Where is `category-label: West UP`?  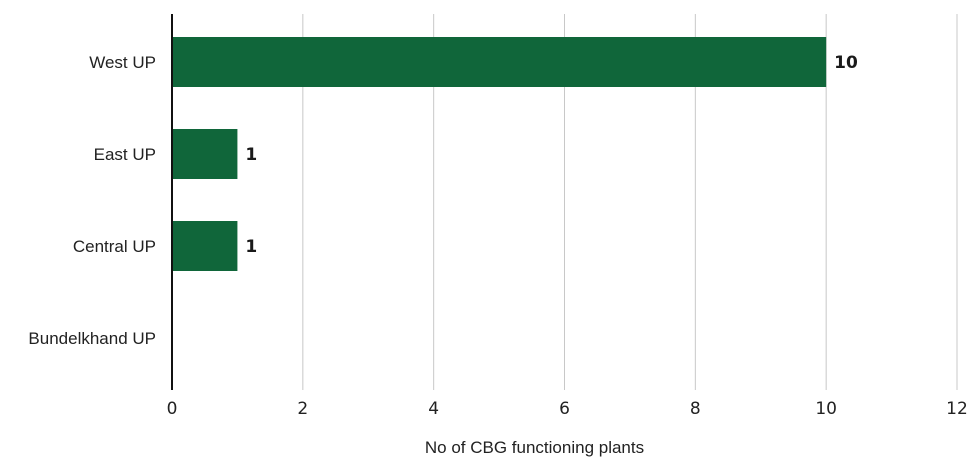
category-label: West UP is located at coordinates (122, 62).